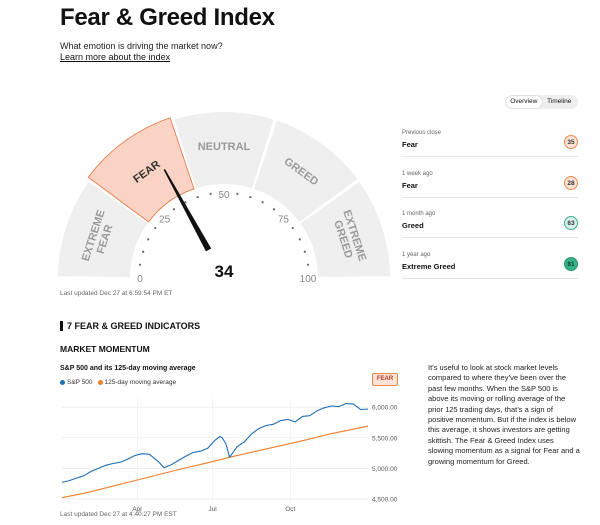 The image size is (600, 525). Describe the element at coordinates (490, 224) in the screenshot. I see `history-row: 1 month ago Greed 63` at that location.